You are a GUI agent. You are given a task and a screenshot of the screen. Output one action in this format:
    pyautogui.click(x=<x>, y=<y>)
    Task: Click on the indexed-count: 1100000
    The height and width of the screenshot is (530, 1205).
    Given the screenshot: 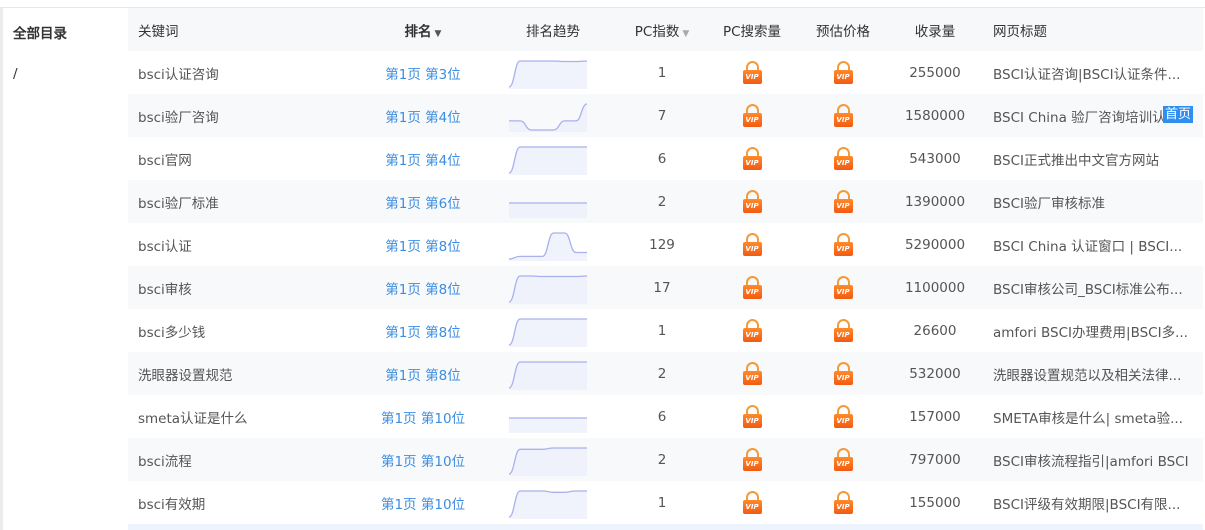 What is the action you would take?
    pyautogui.click(x=935, y=287)
    